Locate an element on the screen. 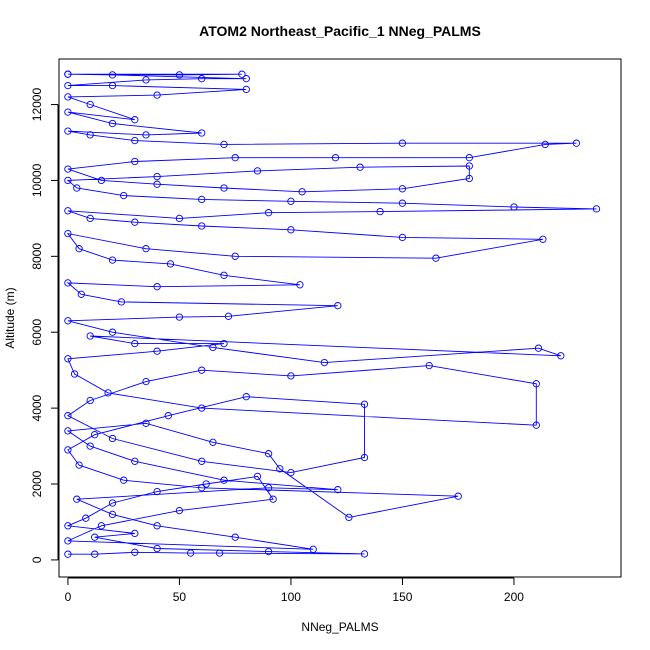 This screenshot has width=650, height=650. x-axis-label: NNeg_PALMS is located at coordinates (339, 627).